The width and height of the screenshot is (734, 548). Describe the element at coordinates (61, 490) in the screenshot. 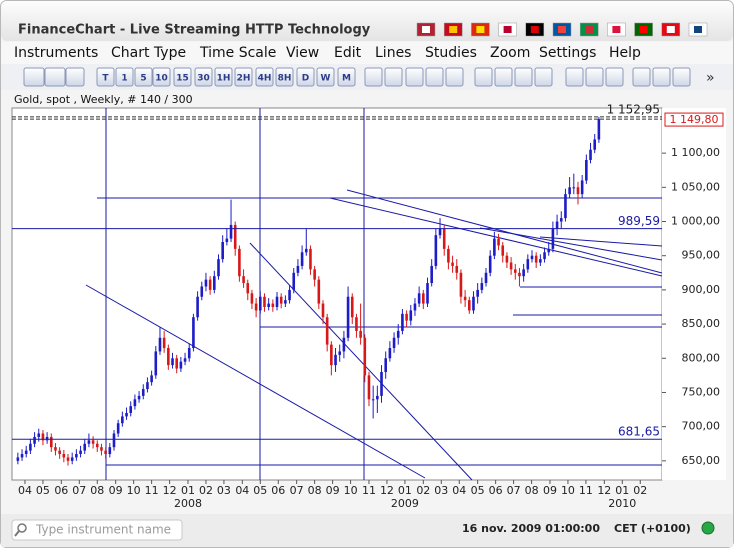

I see `x-tick-label: 06` at that location.